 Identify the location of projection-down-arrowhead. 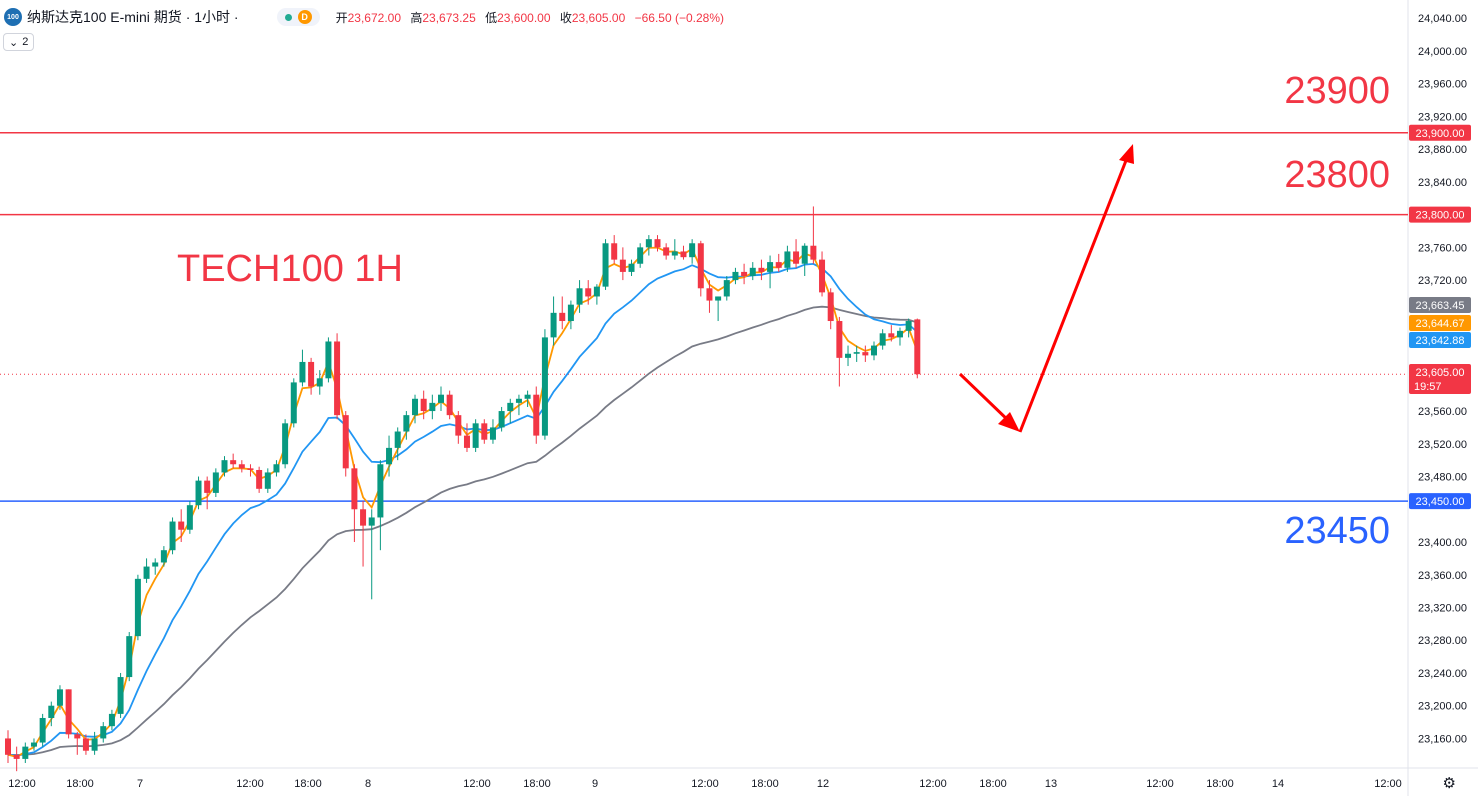
(1009, 422).